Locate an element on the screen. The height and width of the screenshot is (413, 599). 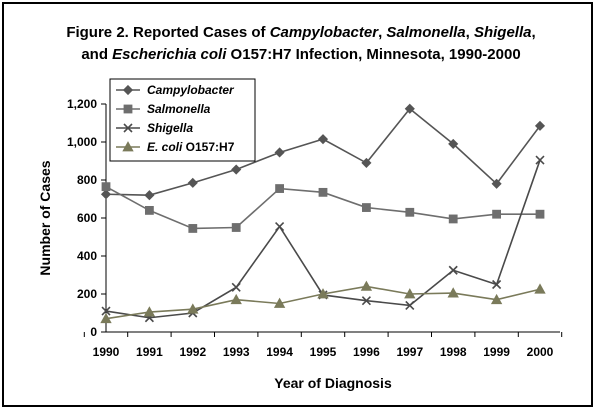
x-tick-label: 1999 is located at coordinates (496, 352).